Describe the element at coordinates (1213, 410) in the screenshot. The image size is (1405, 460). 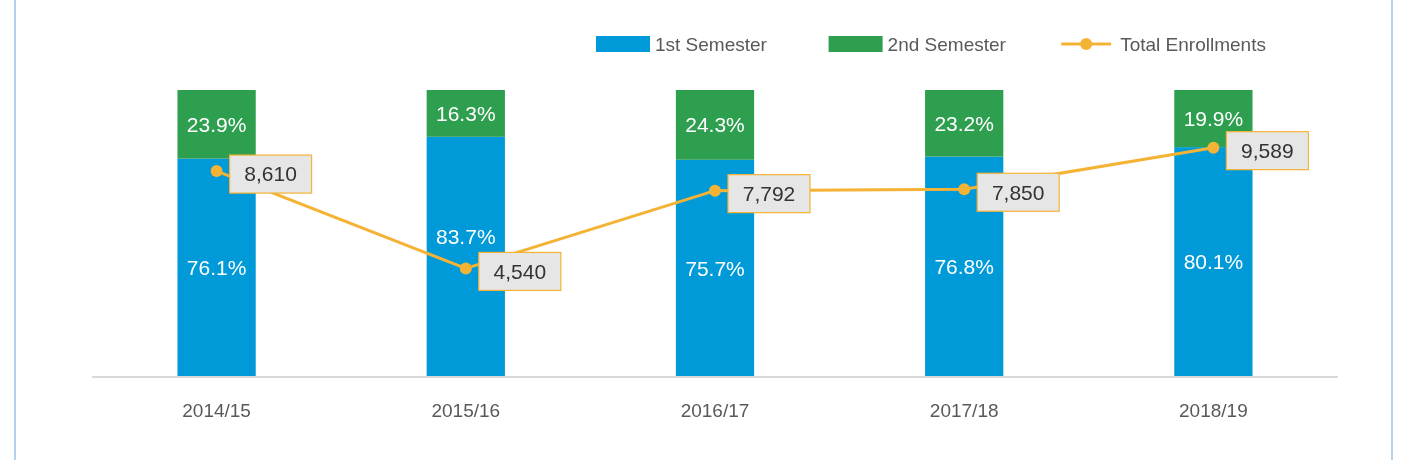
I see `x-tick-label: 2018/19` at that location.